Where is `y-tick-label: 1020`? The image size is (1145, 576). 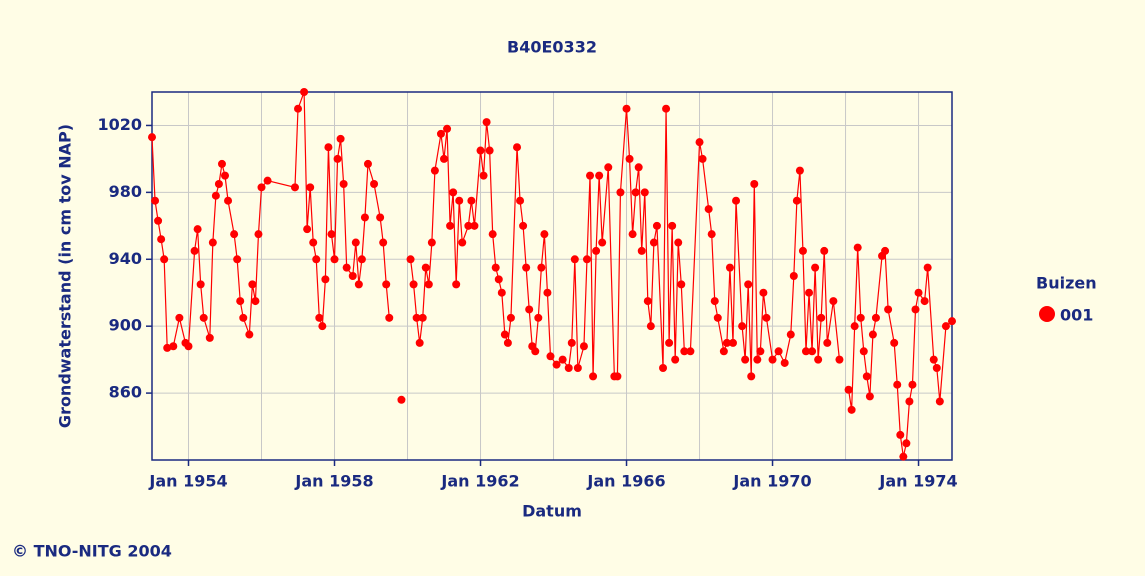 y-tick-label: 1020 is located at coordinates (119, 124).